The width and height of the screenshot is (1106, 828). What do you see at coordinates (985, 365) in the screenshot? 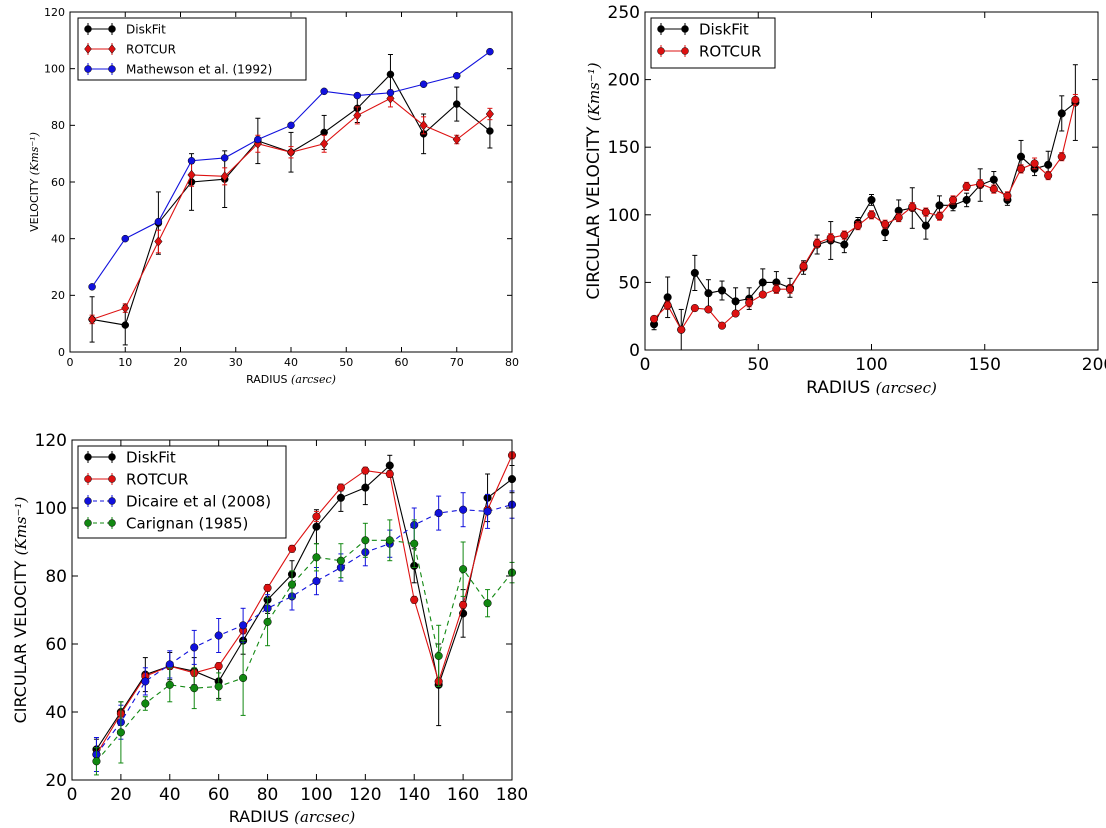
I see `x-tick-label: 150` at bounding box center [985, 365].